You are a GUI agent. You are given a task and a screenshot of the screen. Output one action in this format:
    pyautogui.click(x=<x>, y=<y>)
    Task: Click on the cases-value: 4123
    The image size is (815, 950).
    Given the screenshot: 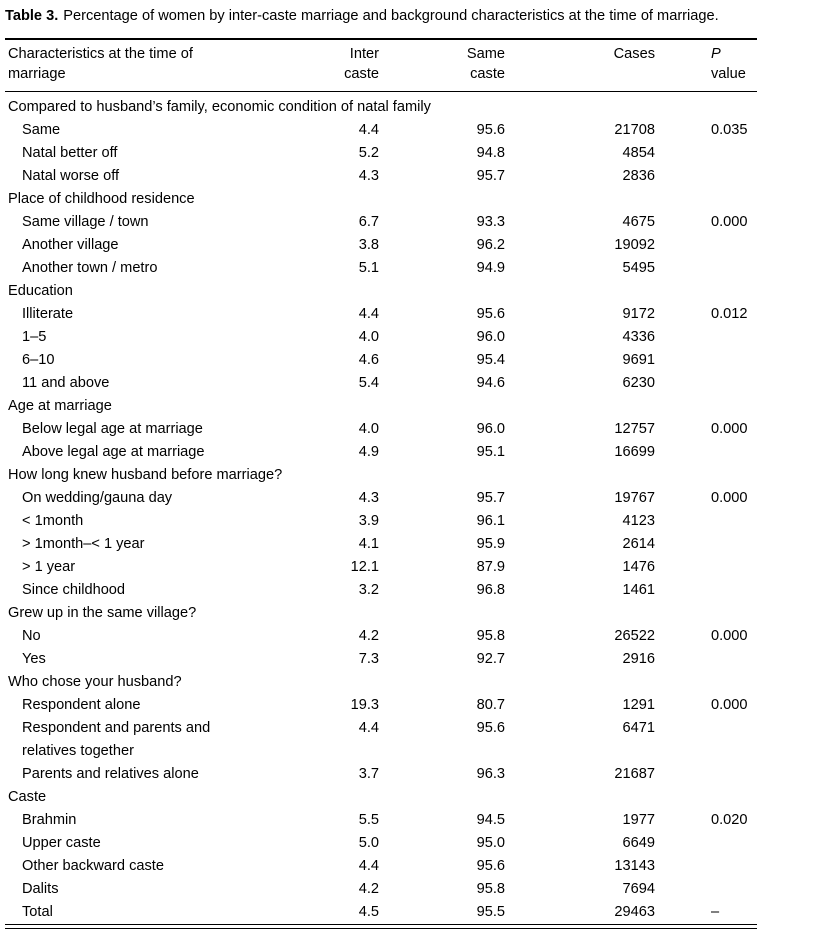 What is the action you would take?
    pyautogui.click(x=638, y=521)
    